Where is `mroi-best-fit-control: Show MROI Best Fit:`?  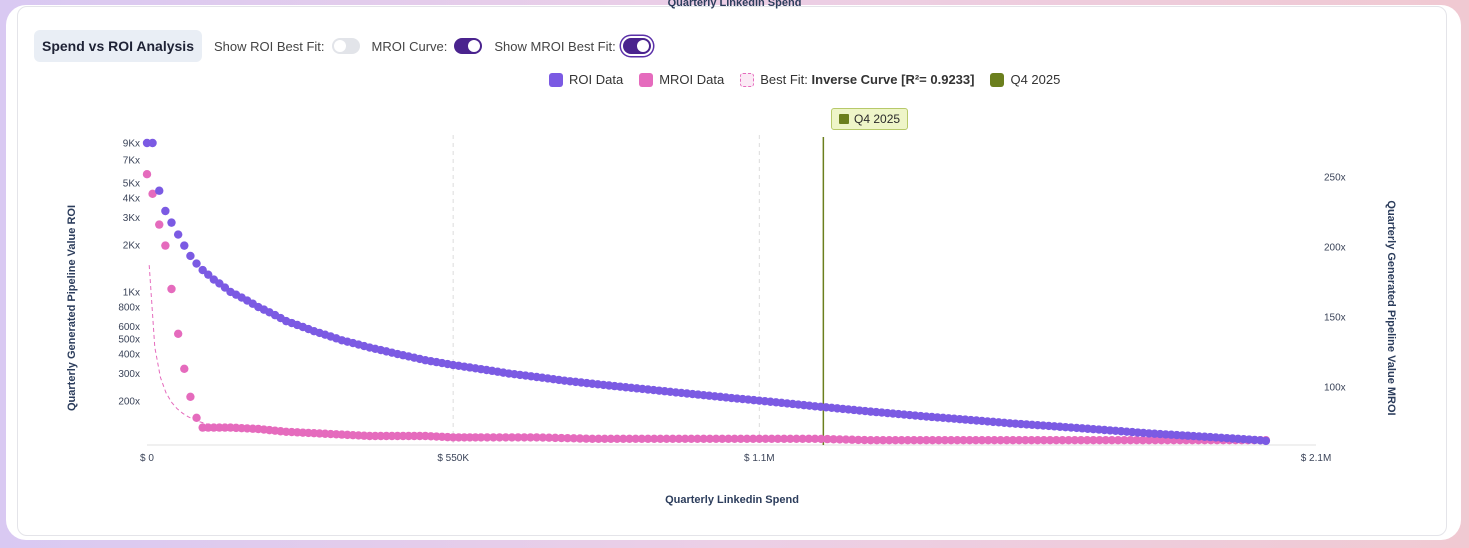
mroi-best-fit-control: Show MROI Best Fit: is located at coordinates (572, 46).